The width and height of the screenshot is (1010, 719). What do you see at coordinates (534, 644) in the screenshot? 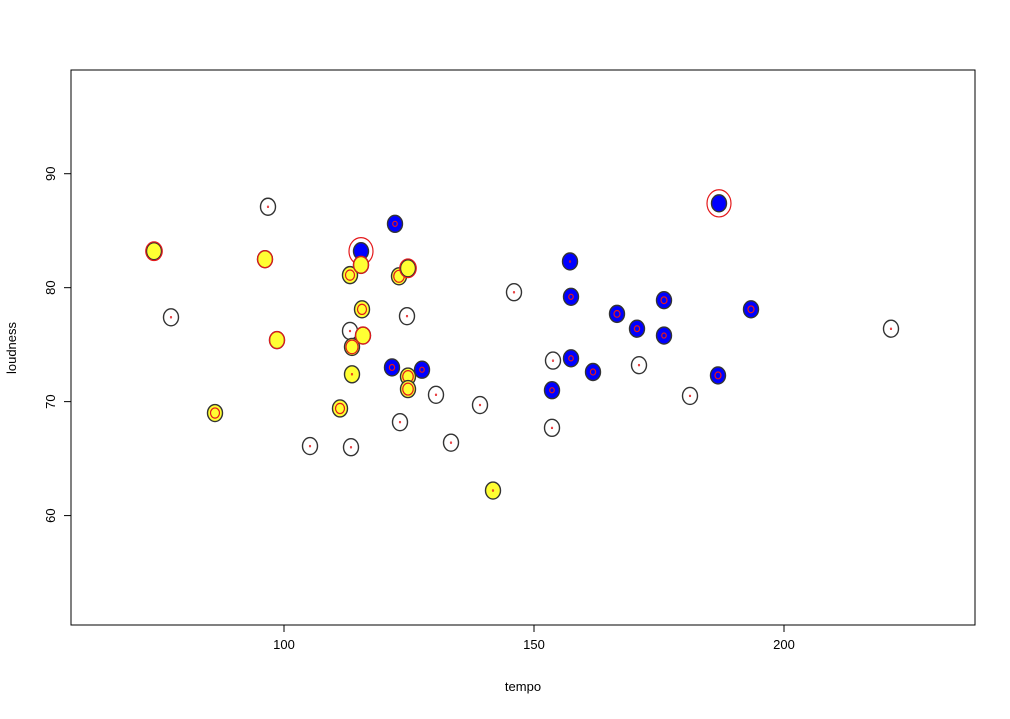
I see `x-tick-label: 150` at bounding box center [534, 644].